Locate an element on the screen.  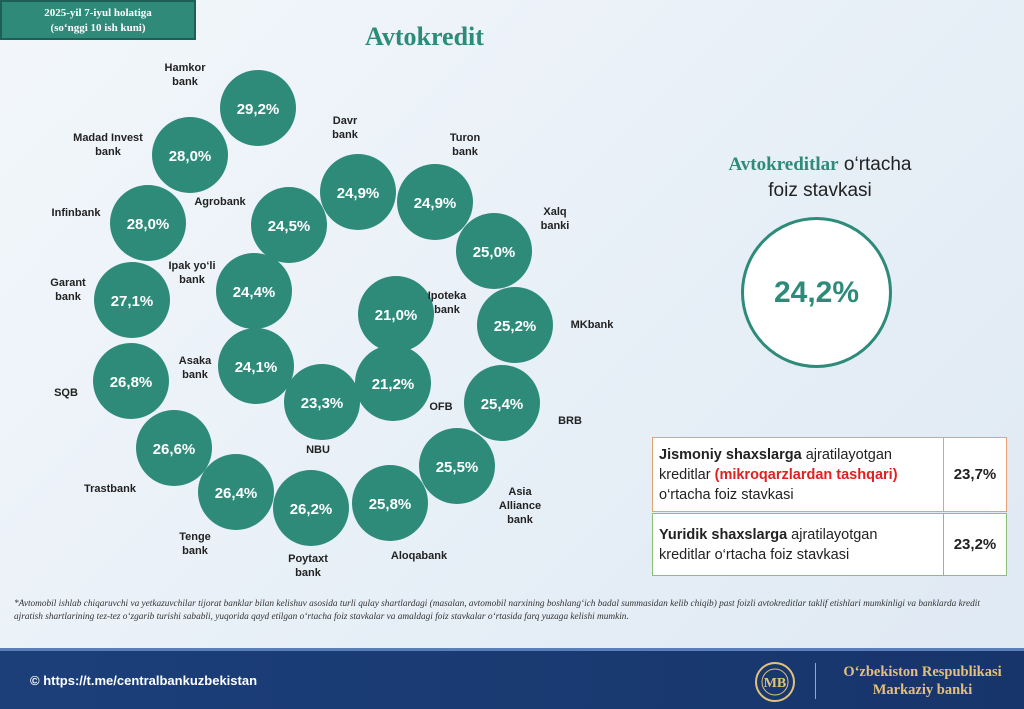
bubble-label-11: MKbank is located at coordinates (593, 325).